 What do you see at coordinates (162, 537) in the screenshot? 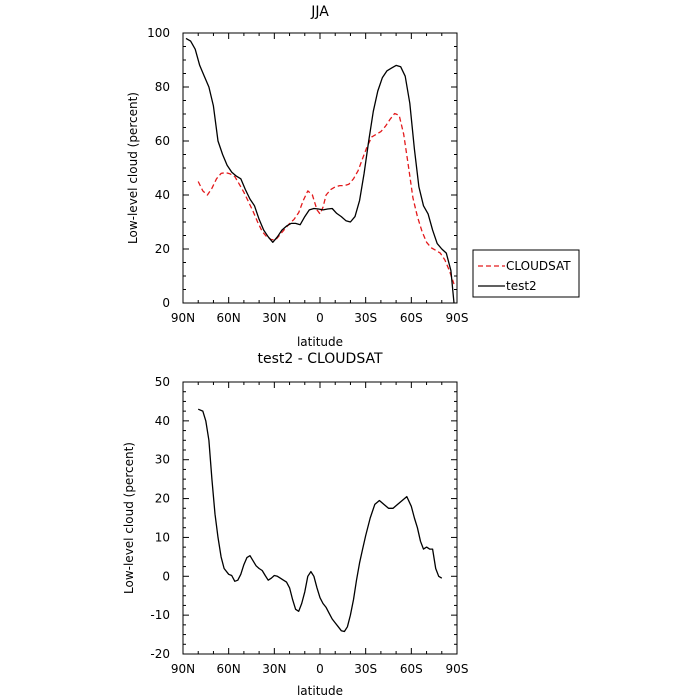
I see `y-tick-label: 10` at bounding box center [162, 537].